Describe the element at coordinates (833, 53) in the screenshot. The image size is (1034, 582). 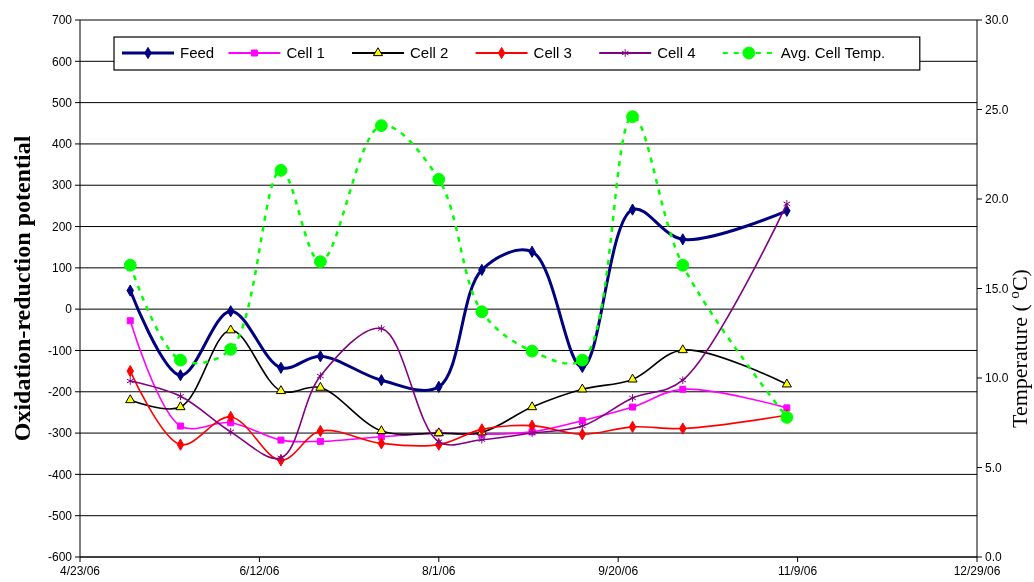
I see `legend-label: Avg. Cell Temp.` at that location.